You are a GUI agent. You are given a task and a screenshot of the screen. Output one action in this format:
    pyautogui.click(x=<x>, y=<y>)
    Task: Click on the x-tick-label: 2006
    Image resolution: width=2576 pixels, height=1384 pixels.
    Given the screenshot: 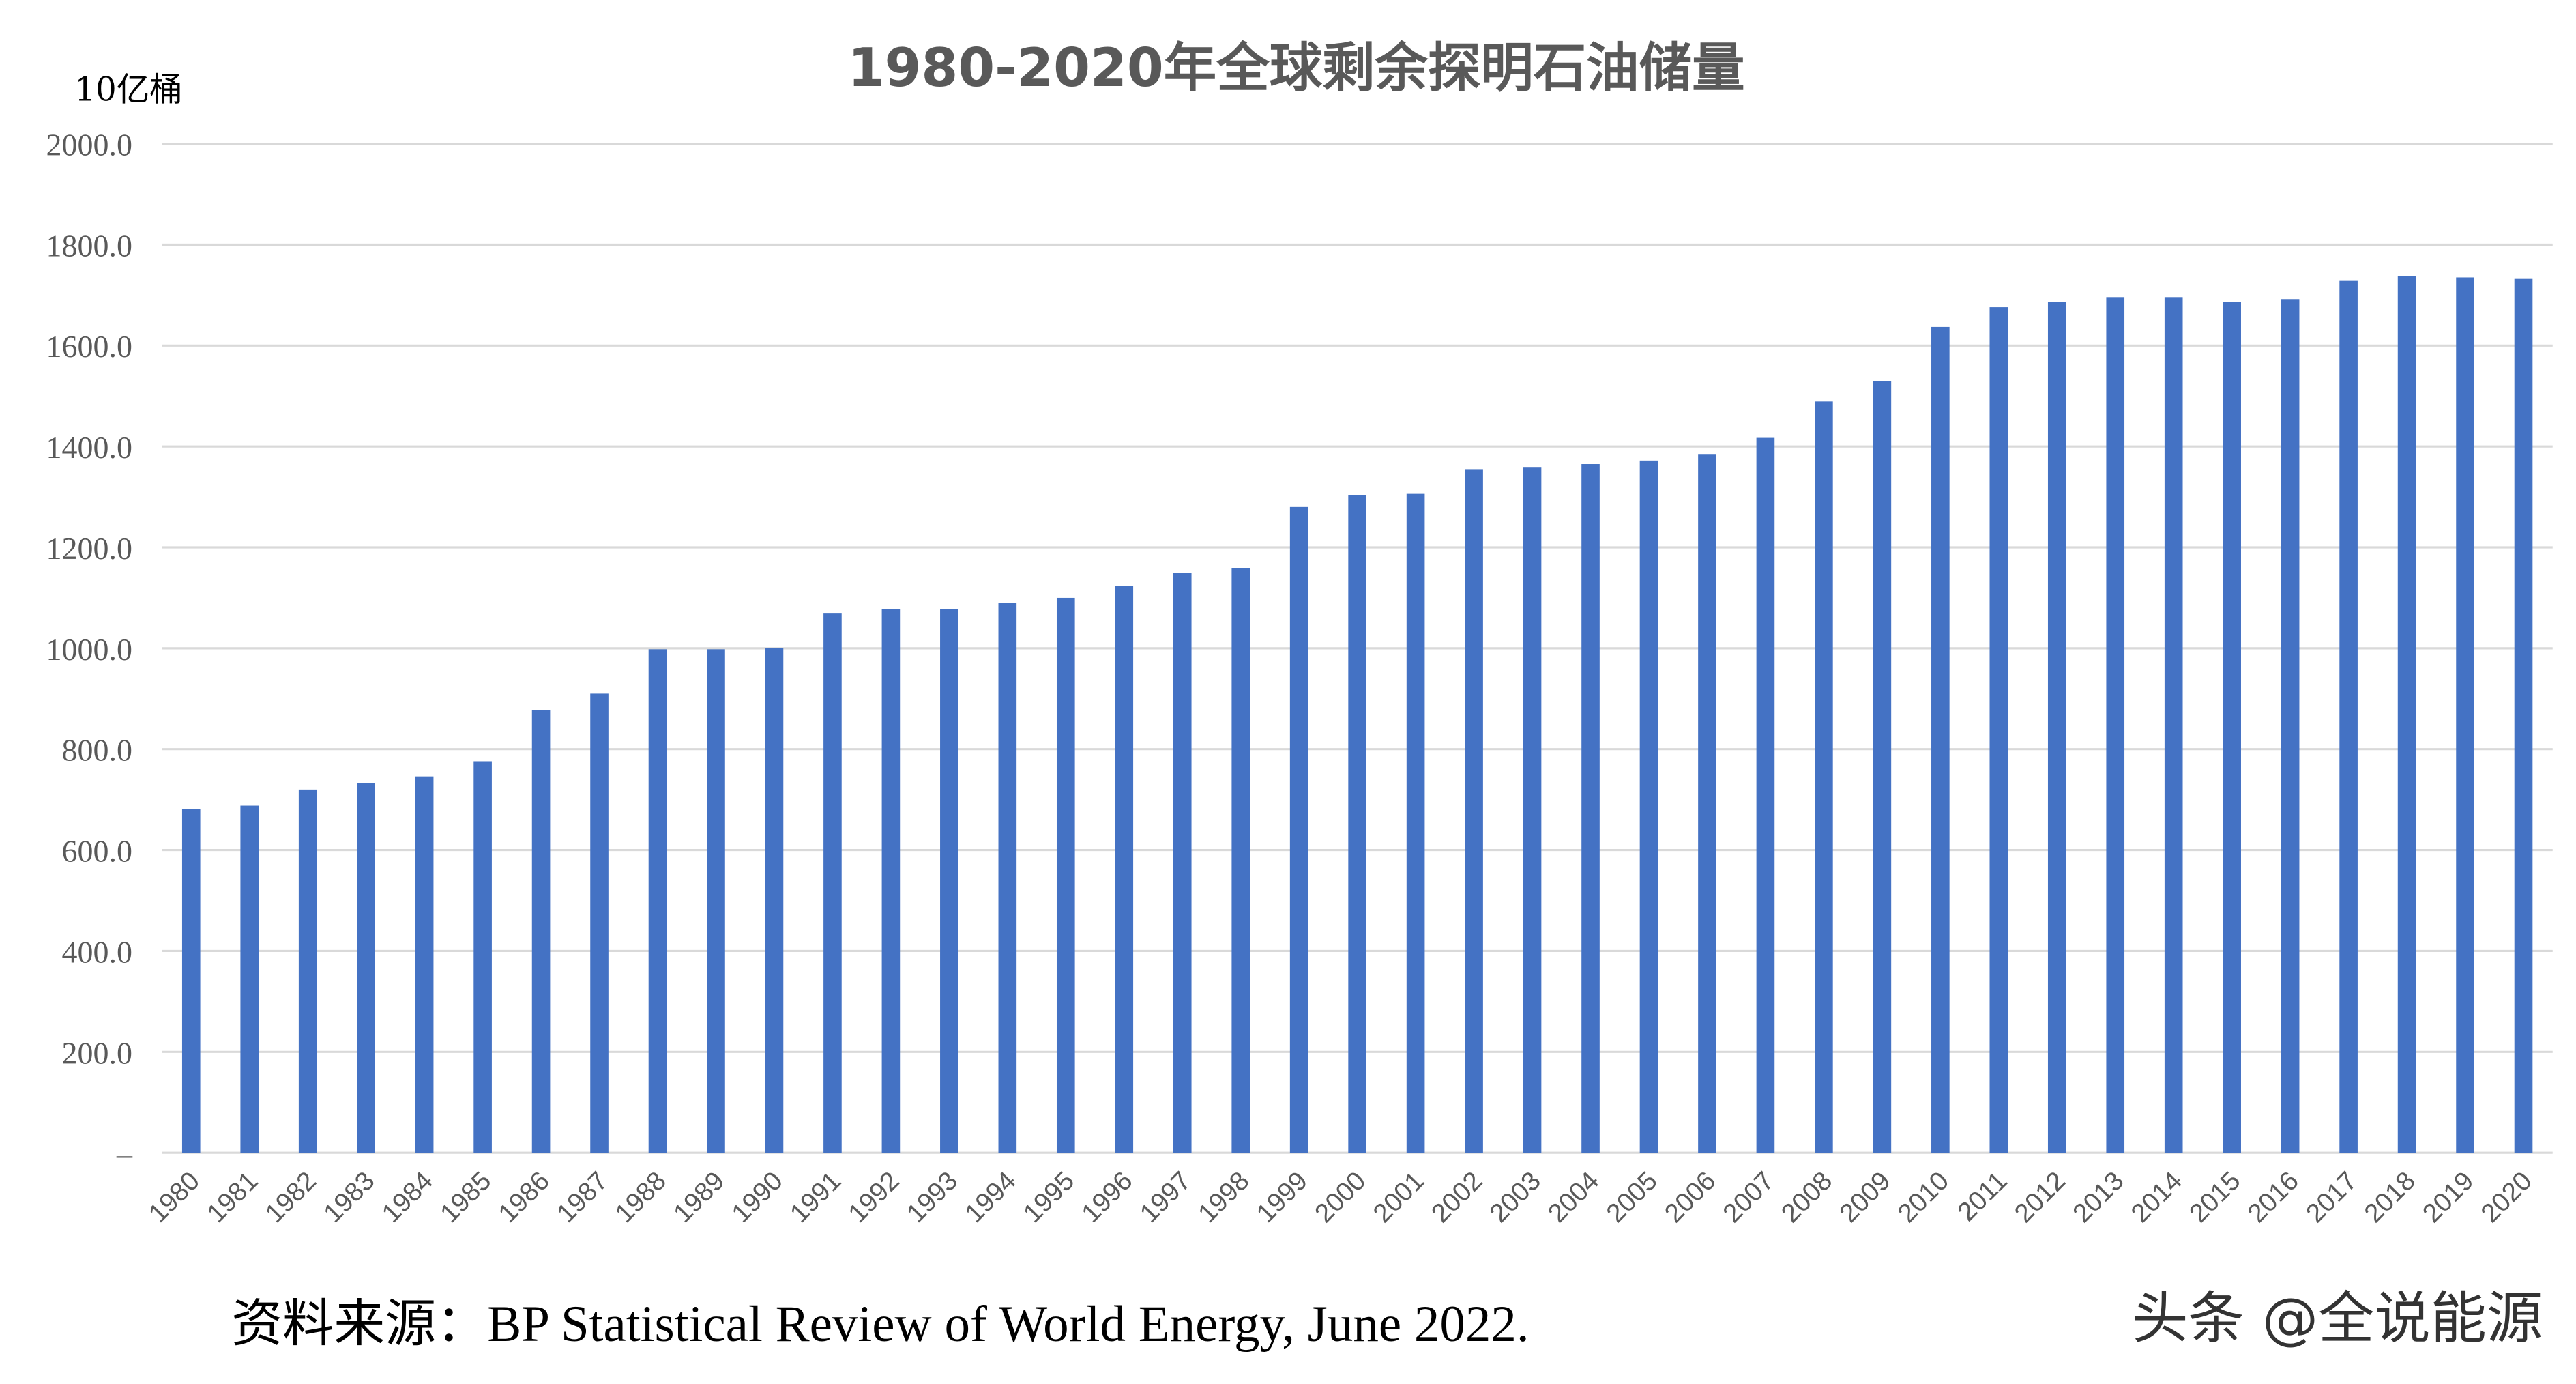 What is the action you would take?
    pyautogui.click(x=1690, y=1197)
    